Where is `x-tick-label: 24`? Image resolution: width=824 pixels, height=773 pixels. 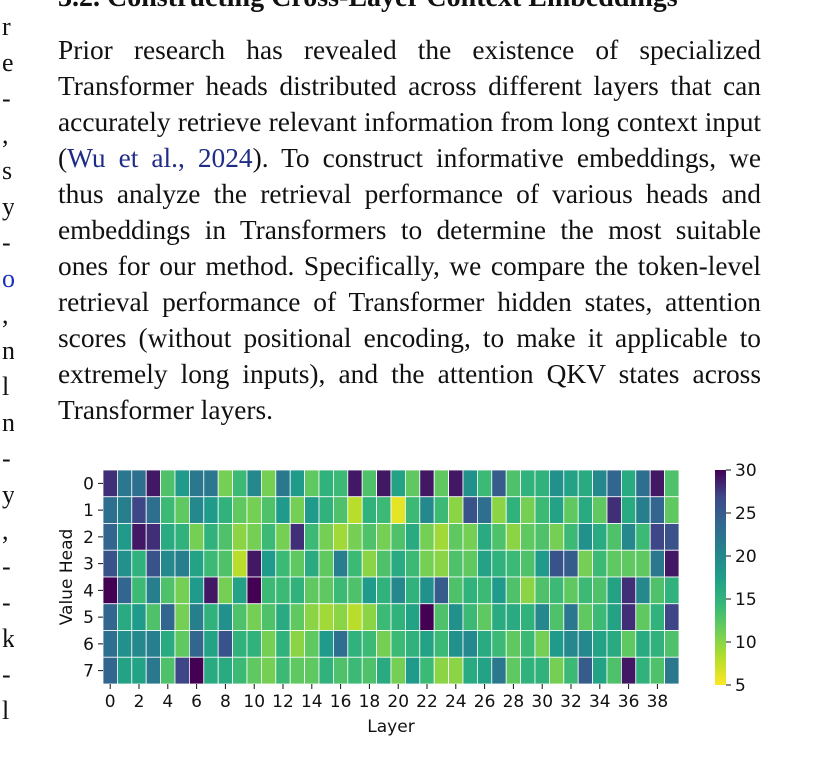
x-tick-label: 24 is located at coordinates (456, 702).